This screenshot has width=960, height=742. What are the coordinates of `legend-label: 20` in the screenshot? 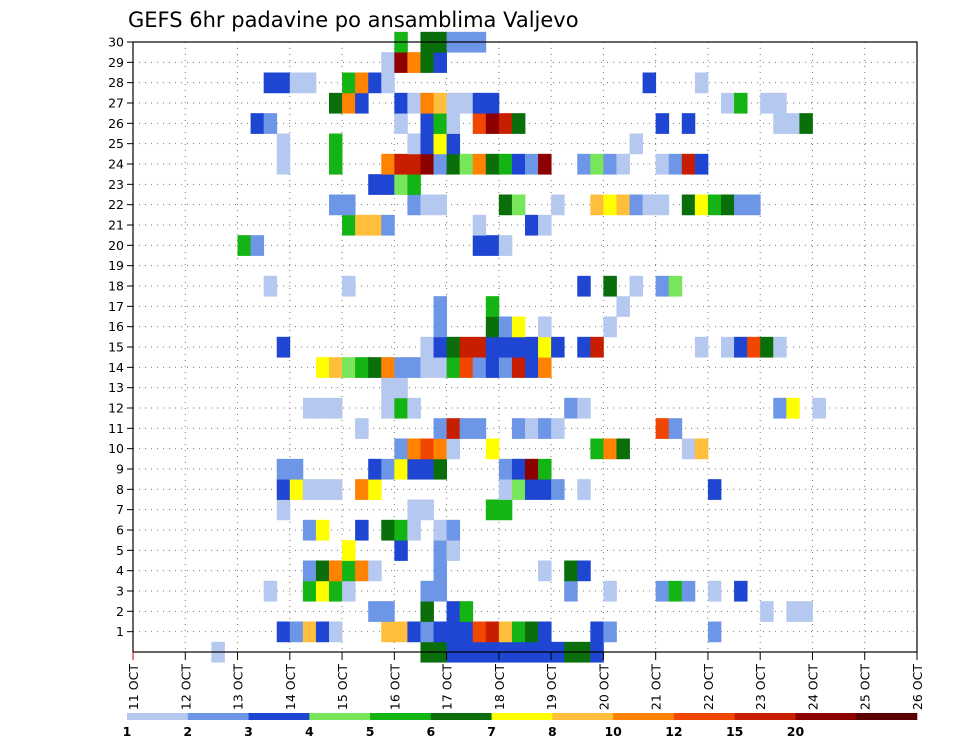 It's located at (796, 731).